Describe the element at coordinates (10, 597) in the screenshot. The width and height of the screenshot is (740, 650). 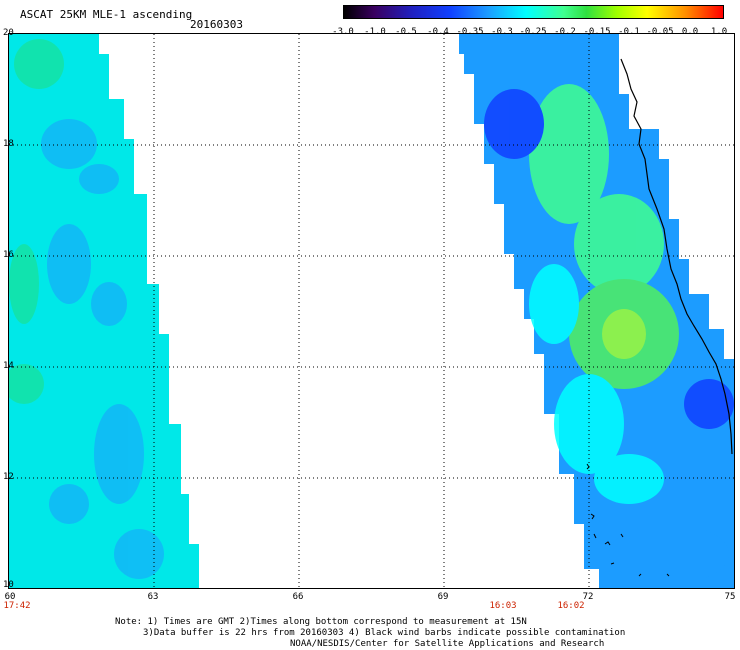
I see `lon-label: 60` at that location.